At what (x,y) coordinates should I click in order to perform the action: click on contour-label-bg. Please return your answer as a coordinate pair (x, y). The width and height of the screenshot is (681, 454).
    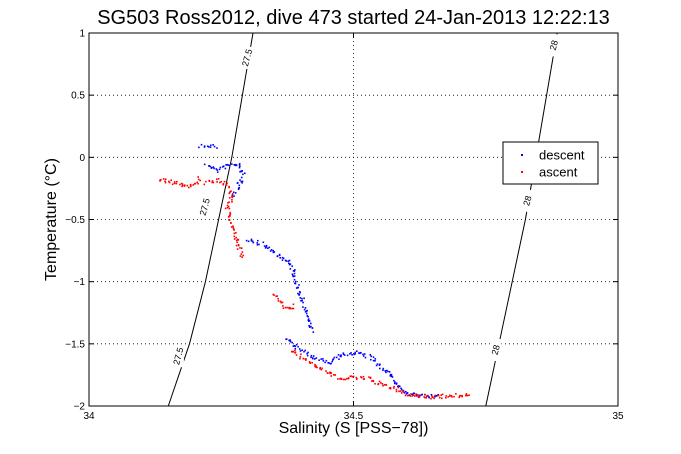
    Looking at the image, I should click on (178, 356).